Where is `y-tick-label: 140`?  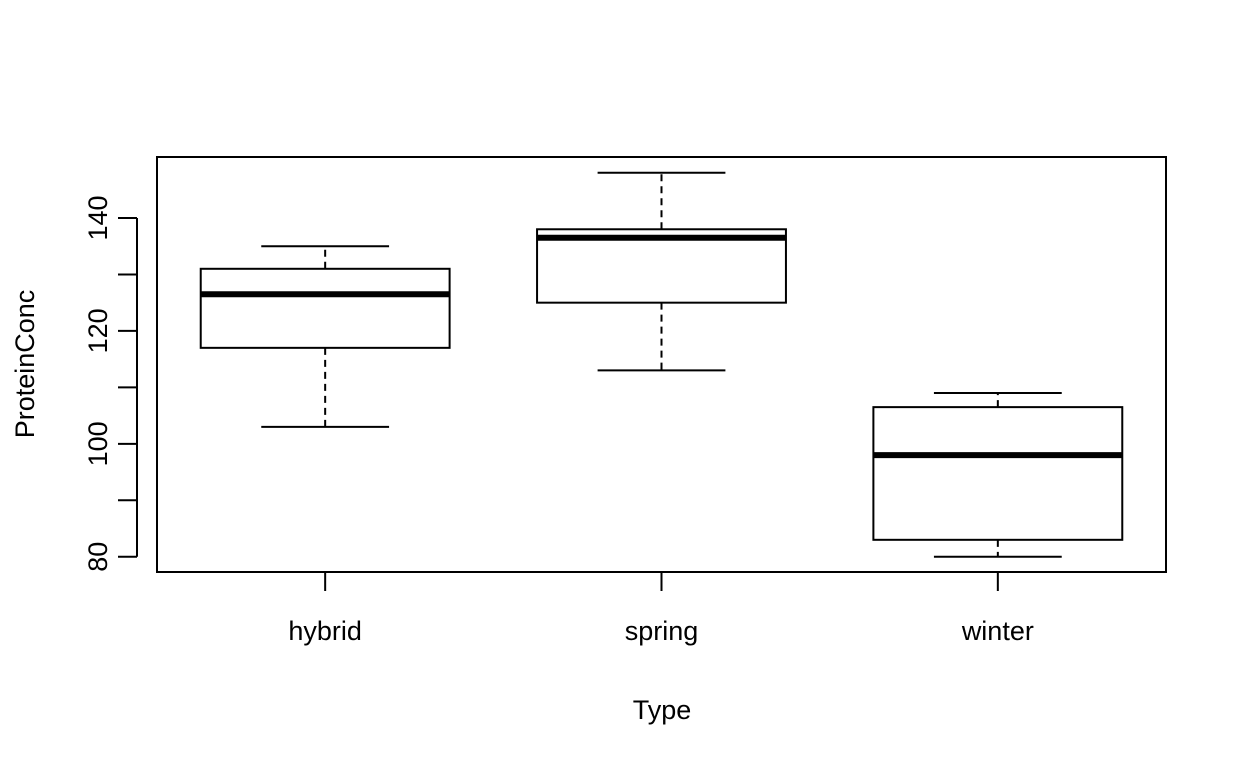
y-tick-label: 140 is located at coordinates (98, 217).